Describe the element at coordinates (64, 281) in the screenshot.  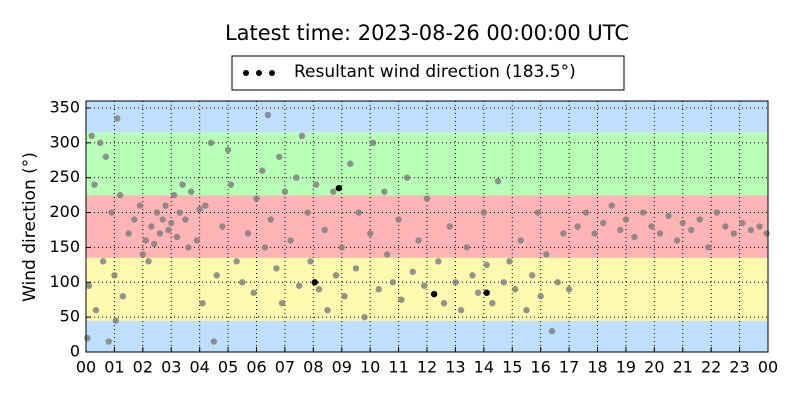
I see `y-tick-label: 100` at that location.